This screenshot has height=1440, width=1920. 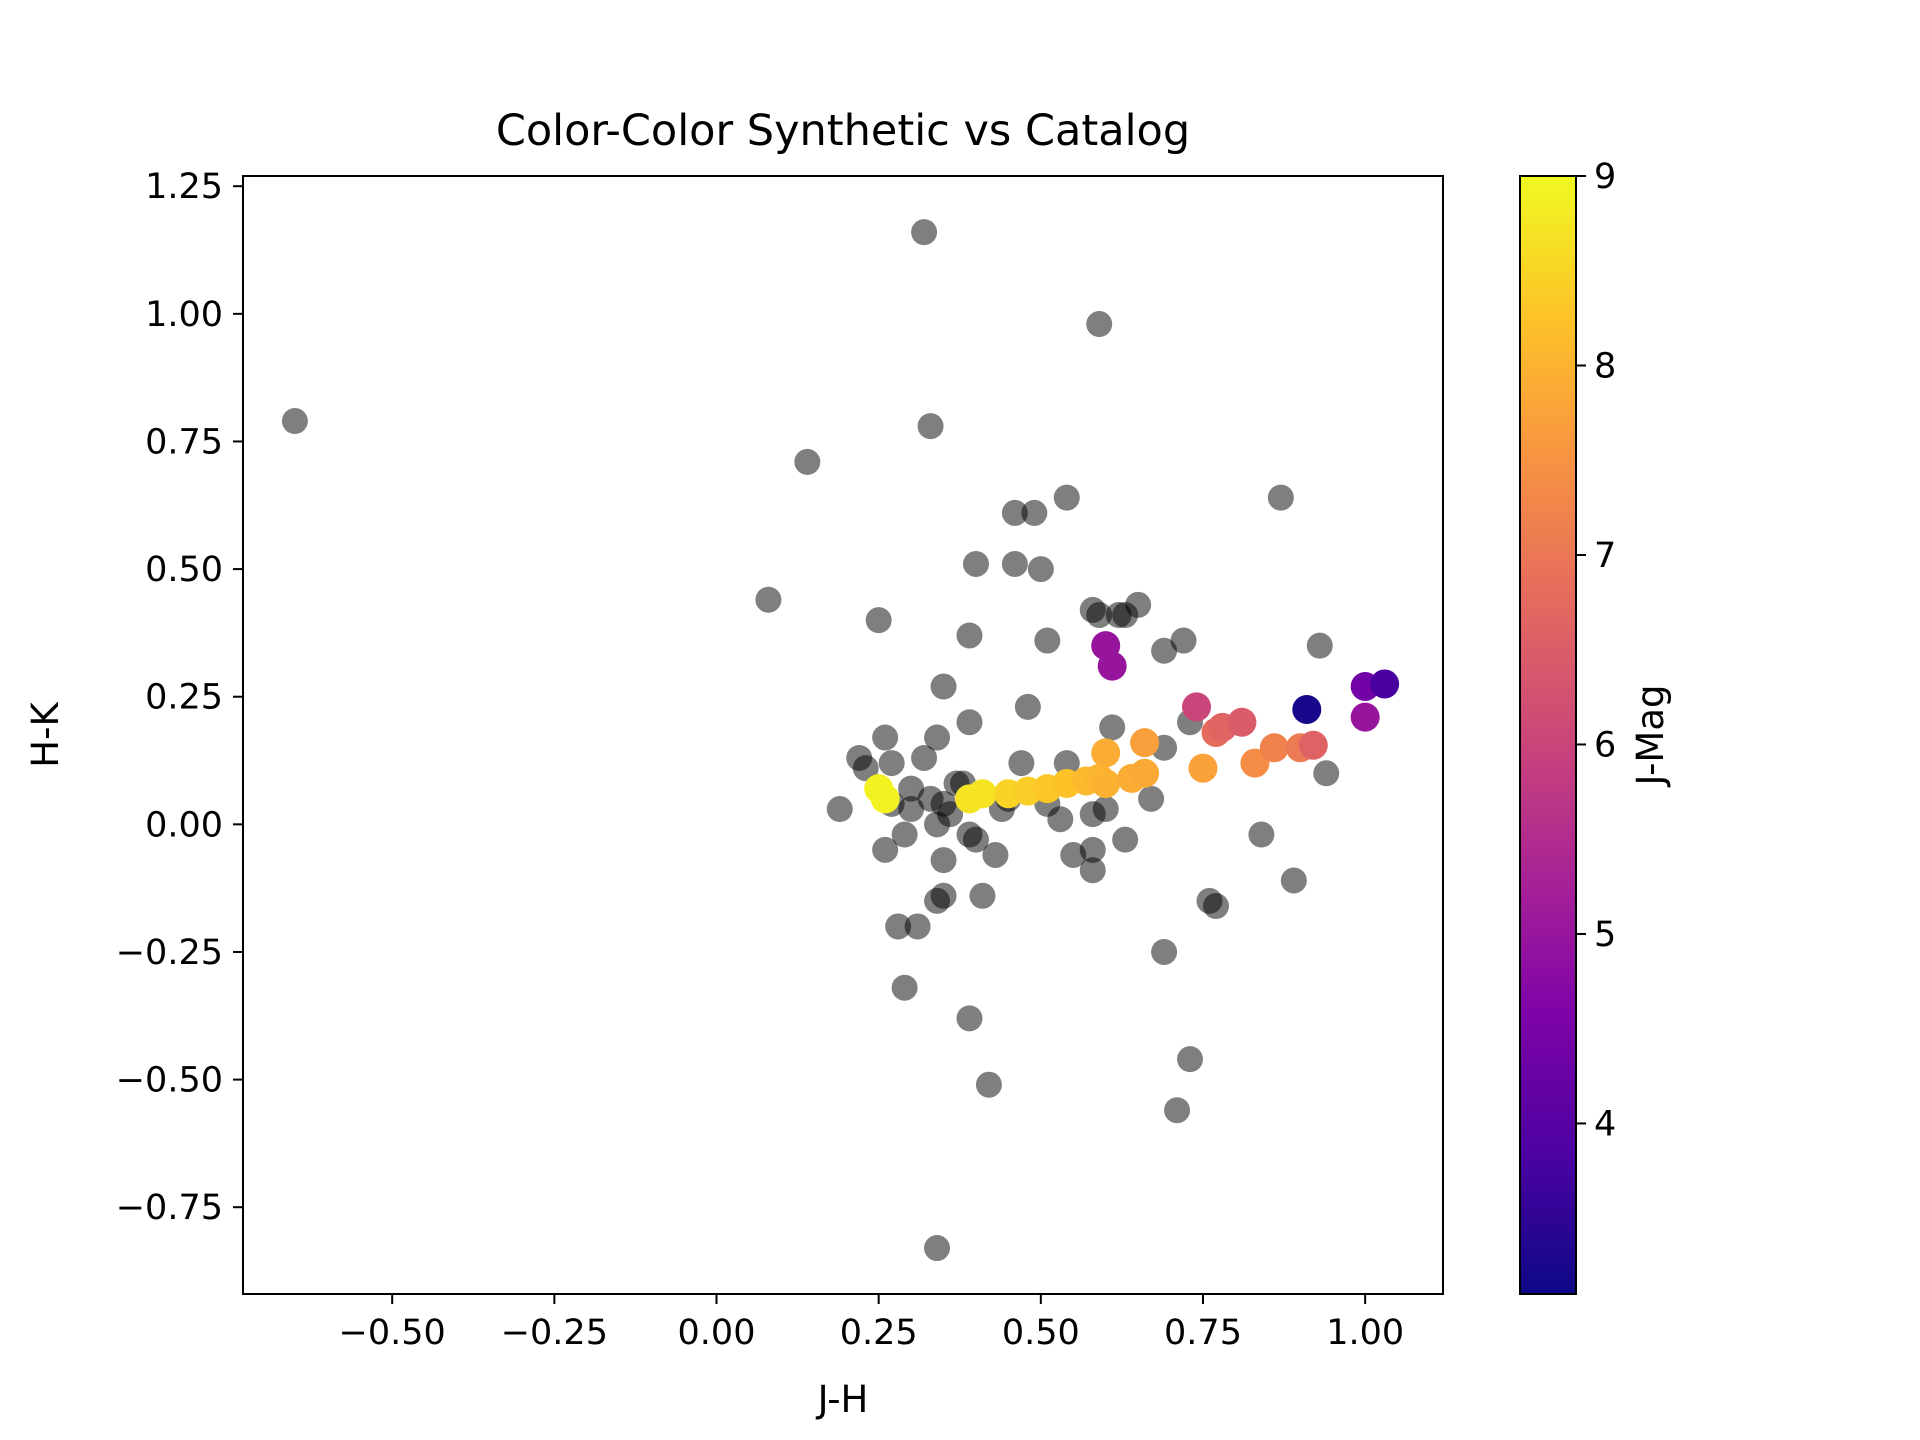 I want to click on chart-title: Color-Color Synthetic vs Catalog, so click(x=843, y=131).